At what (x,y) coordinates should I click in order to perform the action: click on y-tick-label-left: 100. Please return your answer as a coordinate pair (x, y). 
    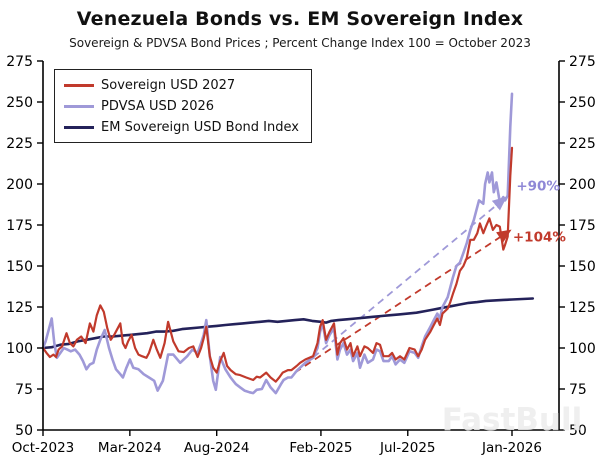
    Looking at the image, I should click on (19, 349).